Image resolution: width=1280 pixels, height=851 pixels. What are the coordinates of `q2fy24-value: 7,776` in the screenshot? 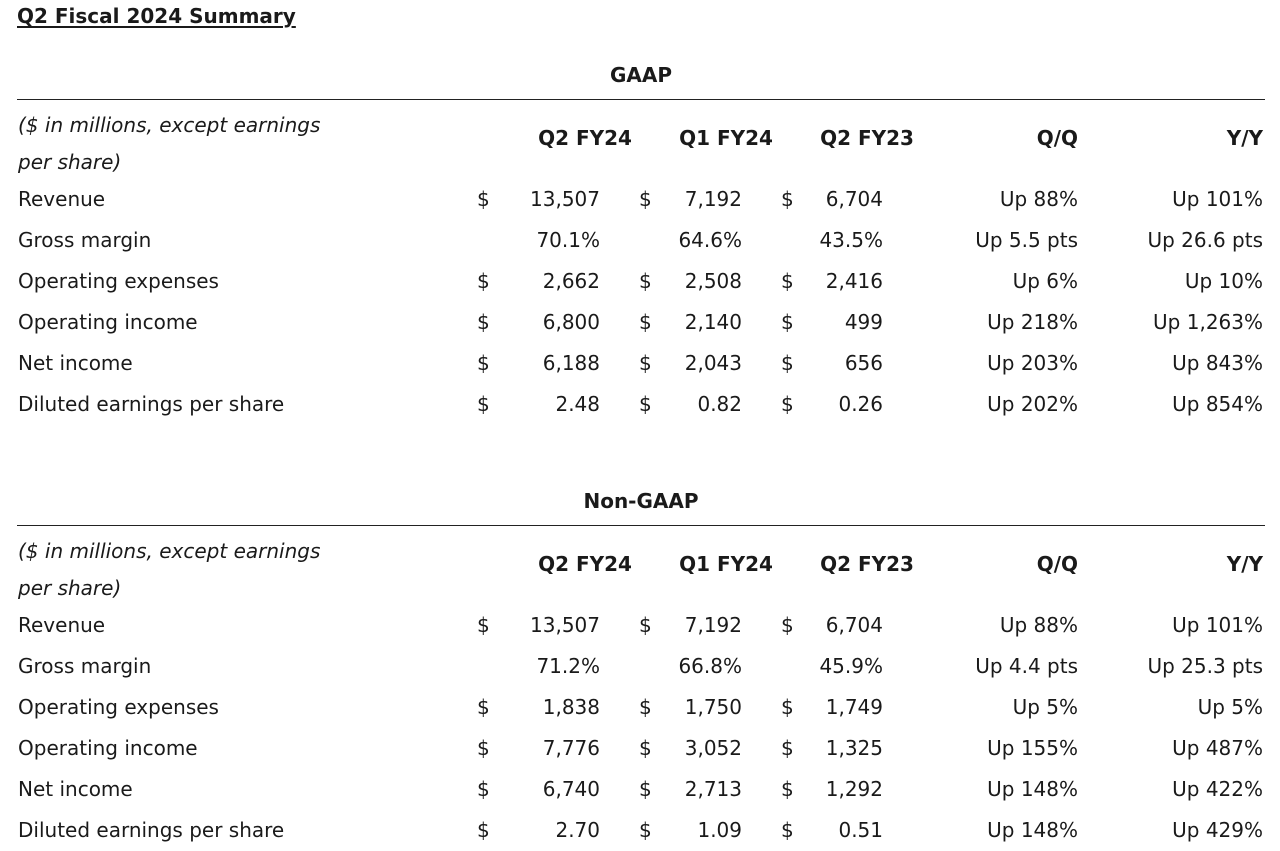 It's located at (571, 748).